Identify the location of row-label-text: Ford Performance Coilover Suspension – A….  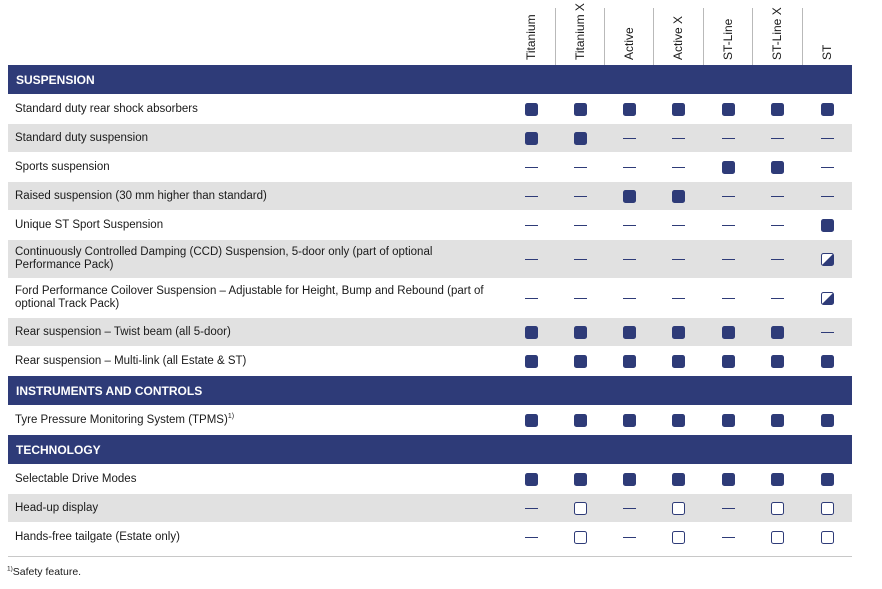
(249, 297).